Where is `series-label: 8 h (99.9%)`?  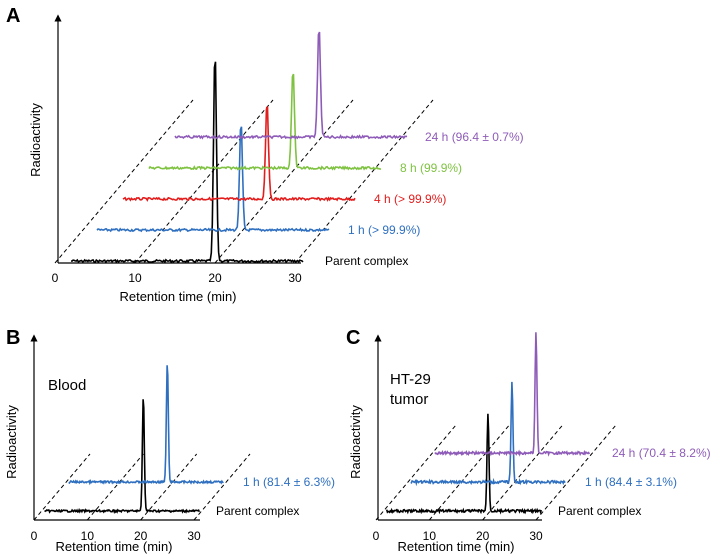 series-label: 8 h (99.9%) is located at coordinates (431, 168).